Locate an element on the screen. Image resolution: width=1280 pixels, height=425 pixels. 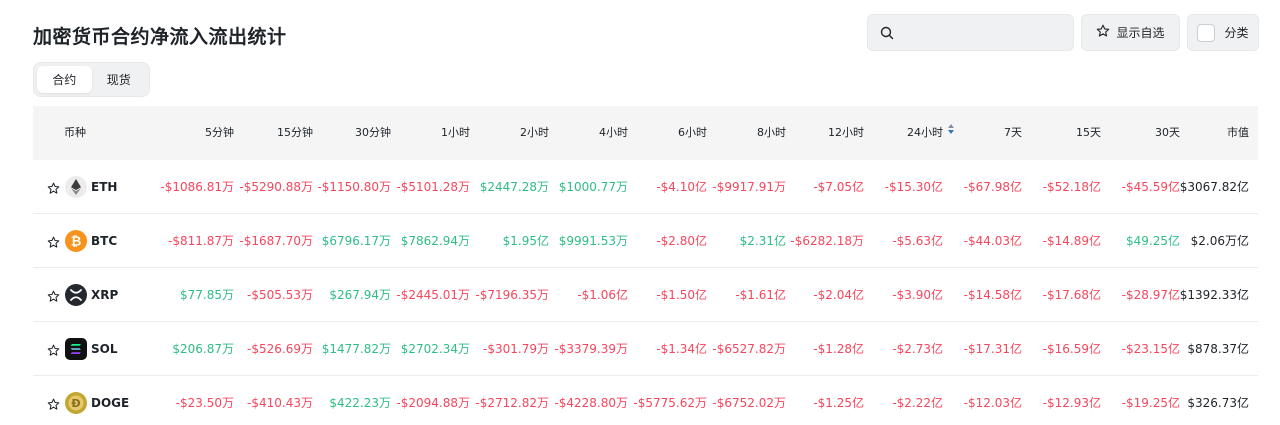
column-header-13: 30天 is located at coordinates (1167, 133).